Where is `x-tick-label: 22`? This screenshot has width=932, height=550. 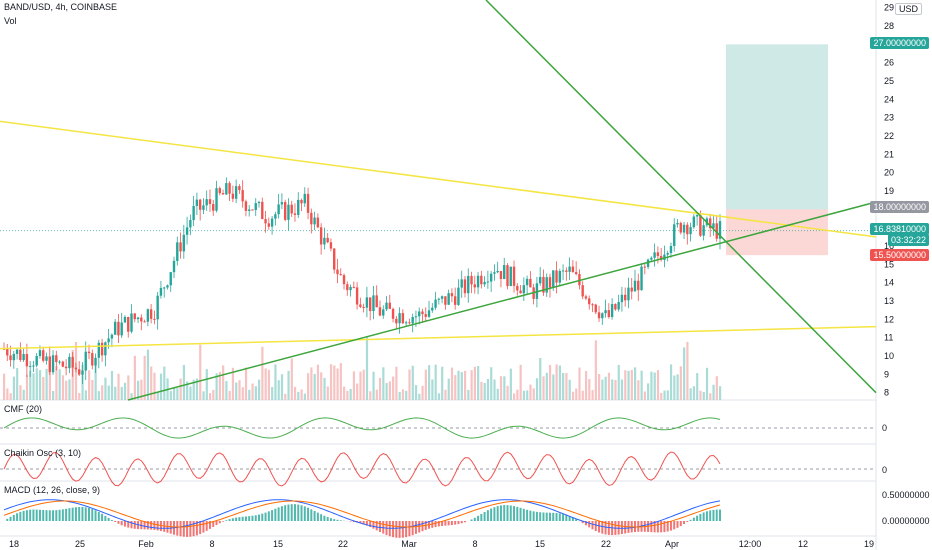 x-tick-label: 22 is located at coordinates (343, 544).